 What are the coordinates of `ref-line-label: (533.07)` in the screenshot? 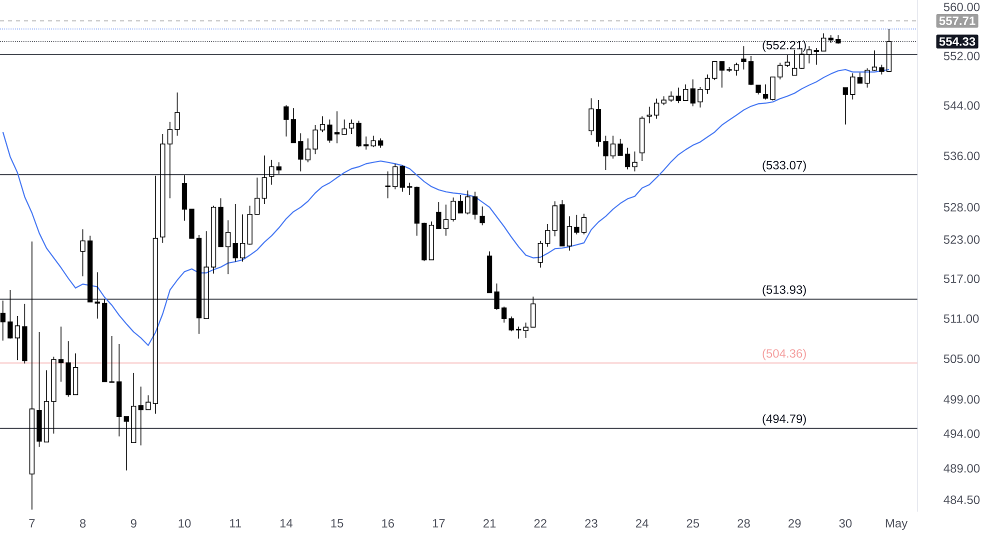 It's located at (784, 166).